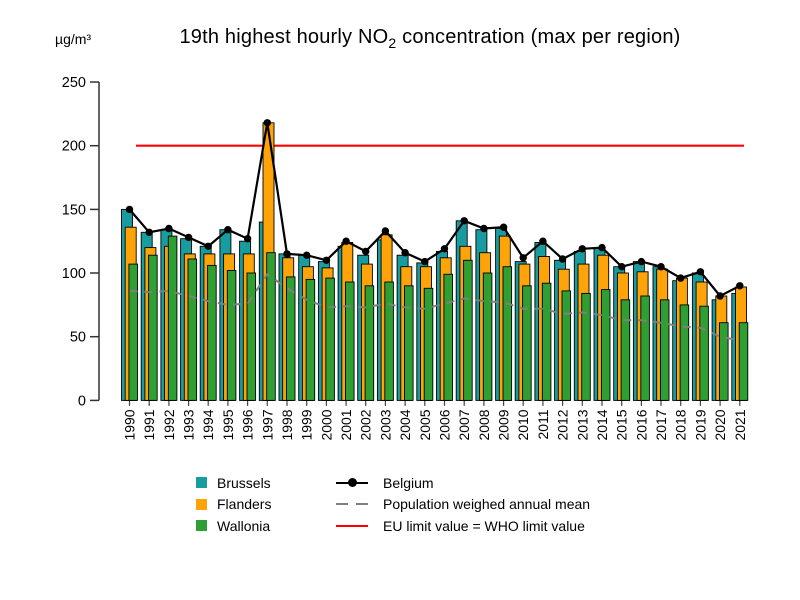 This screenshot has height=600, width=800. I want to click on x-tick-label: 2012, so click(563, 424).